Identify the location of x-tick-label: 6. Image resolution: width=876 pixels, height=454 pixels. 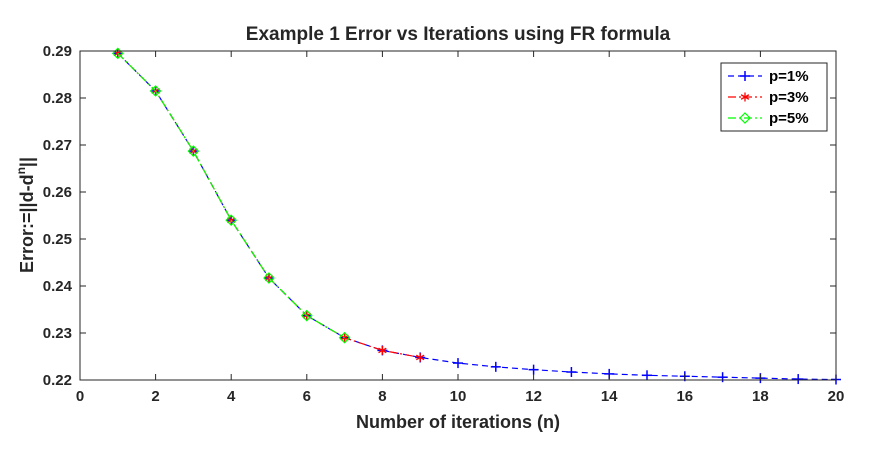
(307, 396).